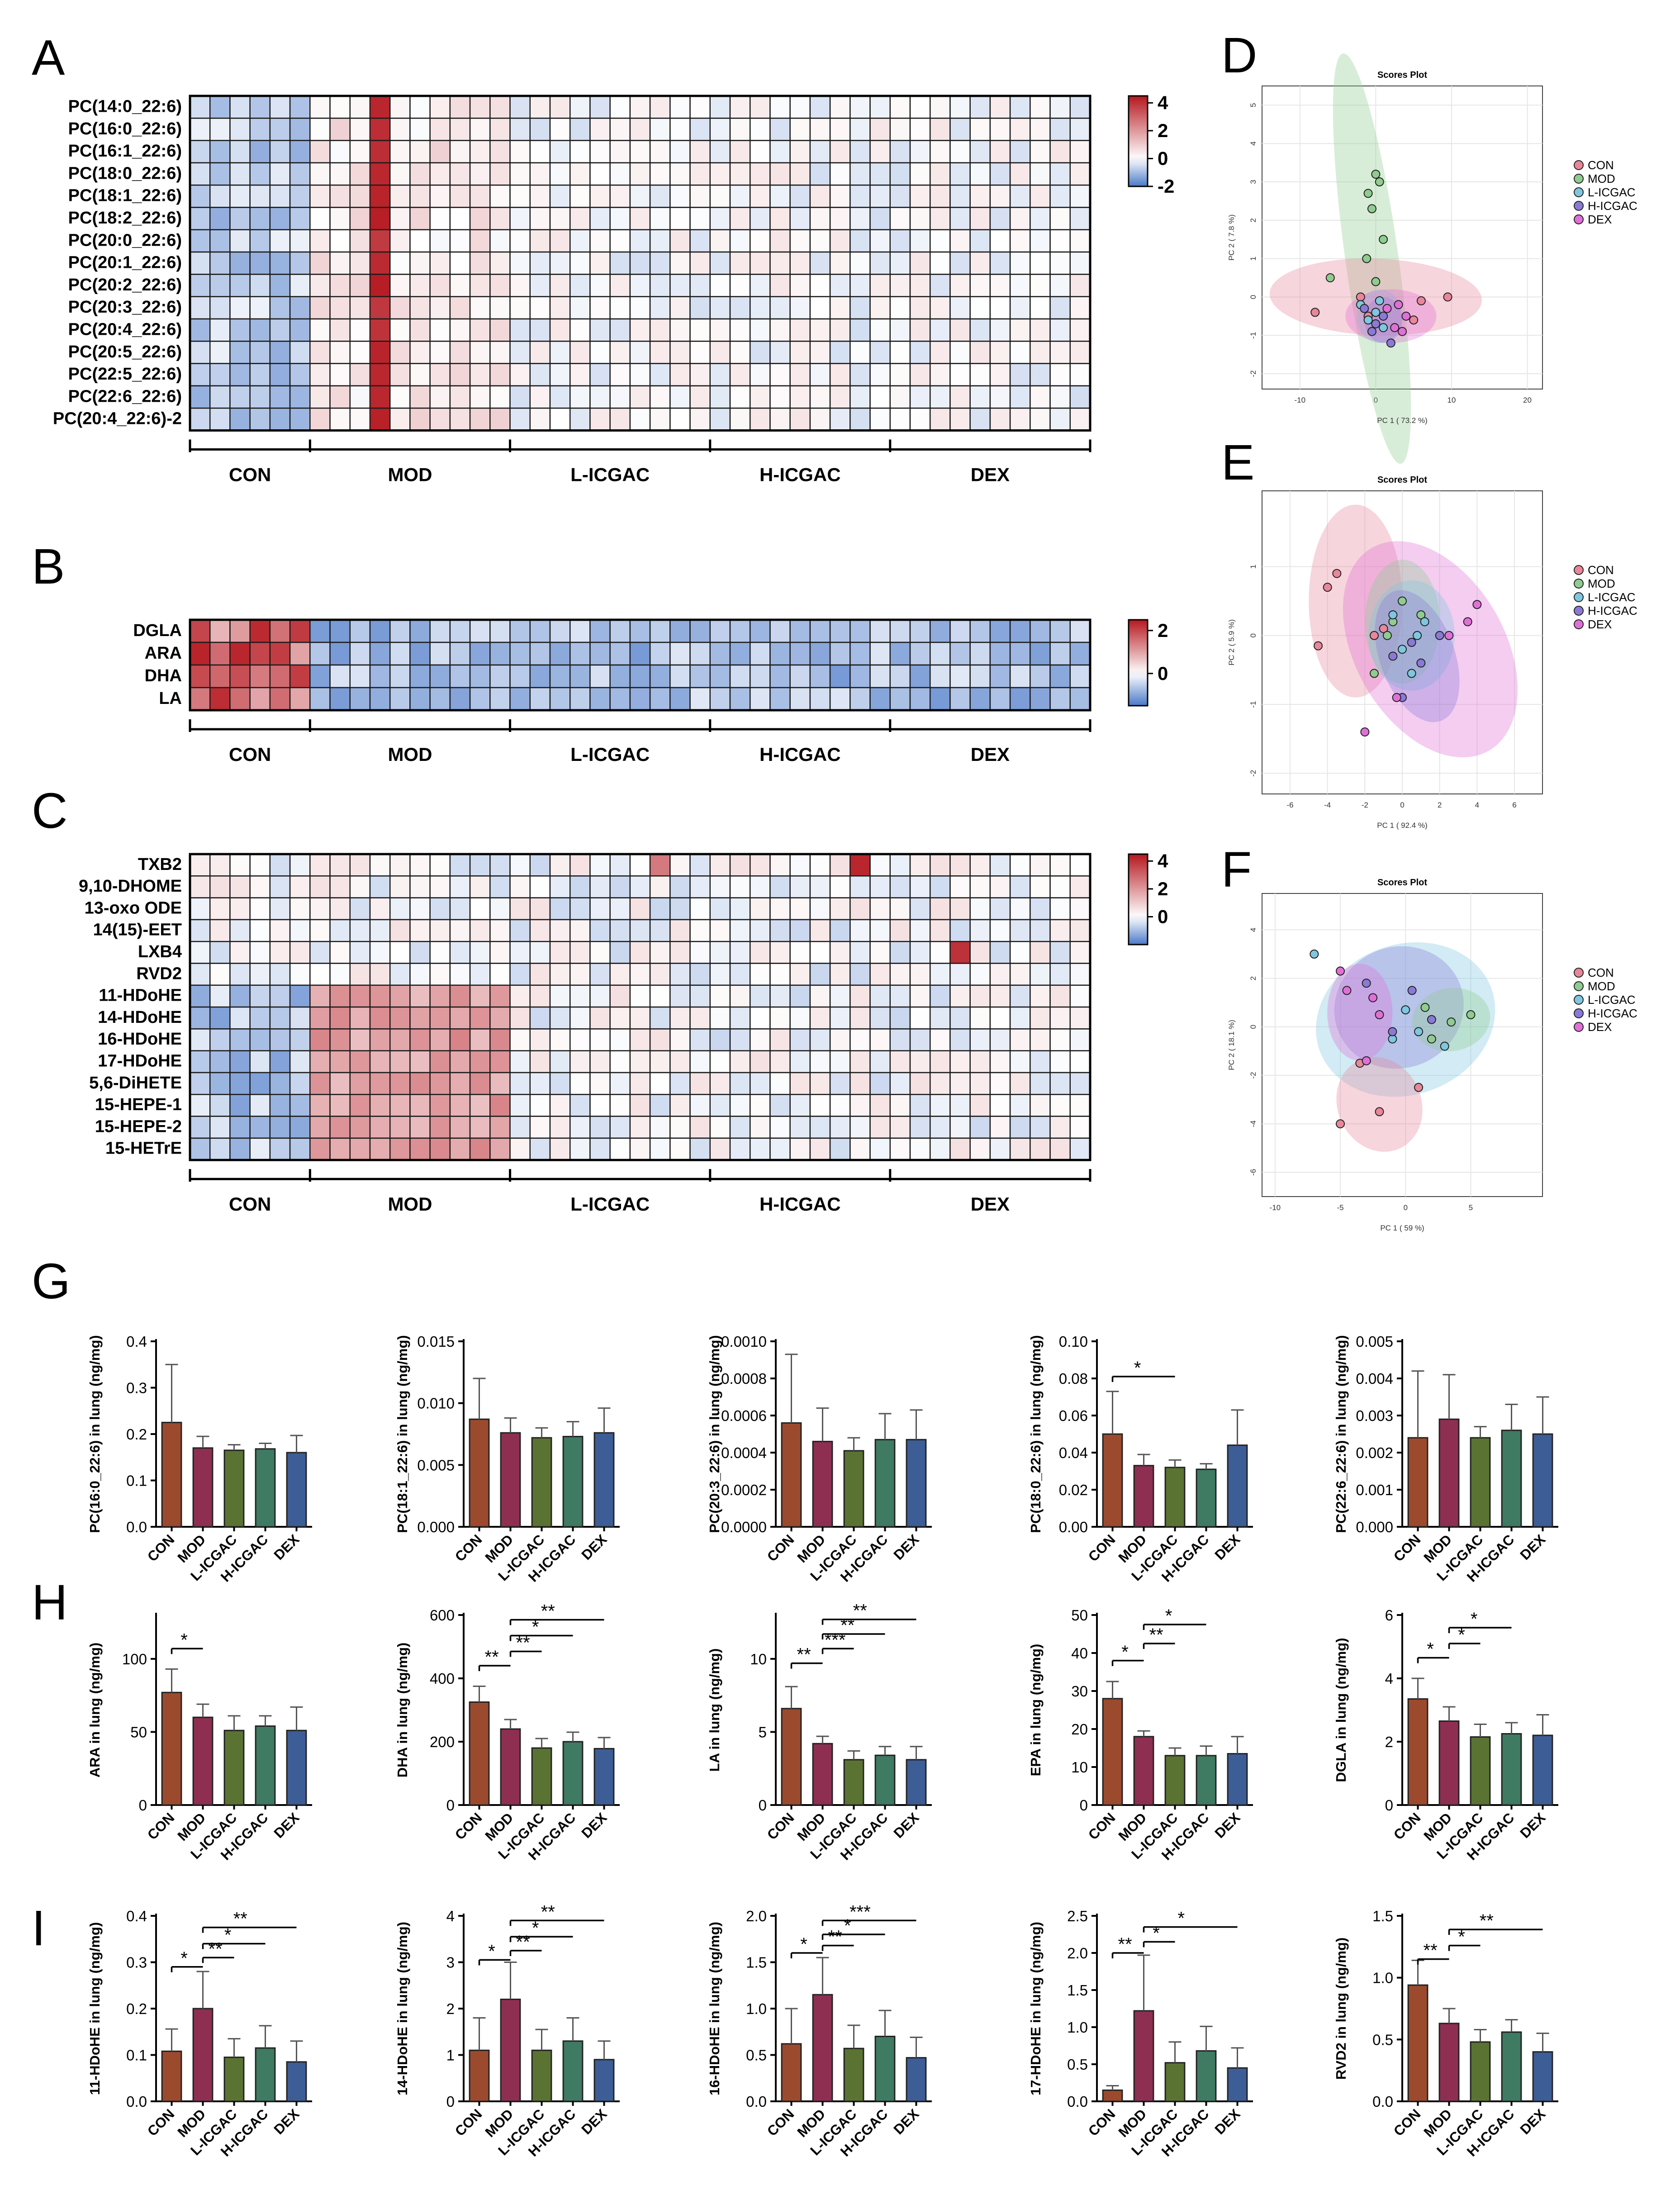 The width and height of the screenshot is (1680, 2190). I want to click on significance-label: *, so click(1137, 1368).